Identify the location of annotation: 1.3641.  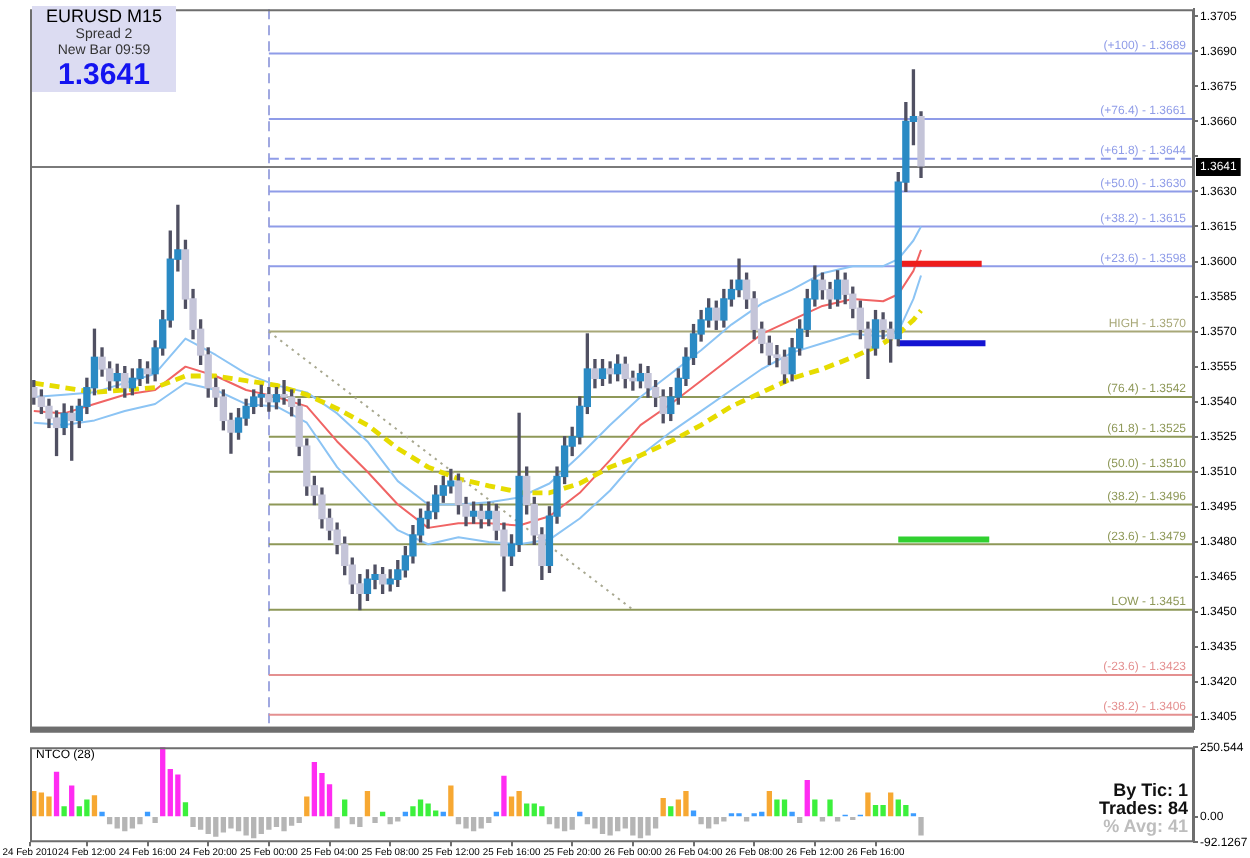
(104, 75).